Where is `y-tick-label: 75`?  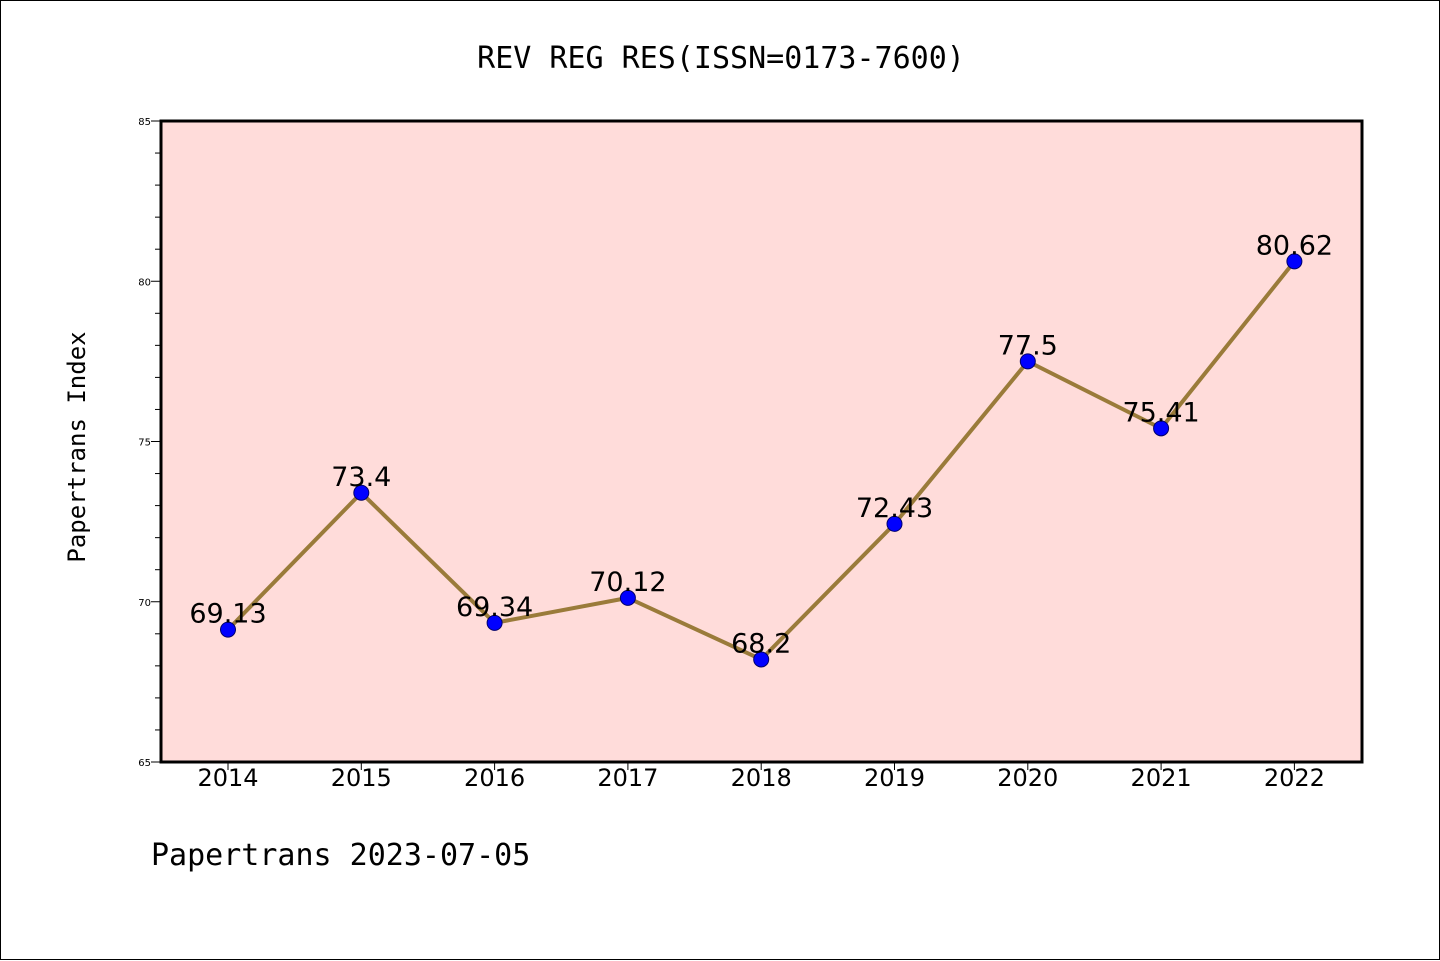
y-tick-label: 75 is located at coordinates (144, 443).